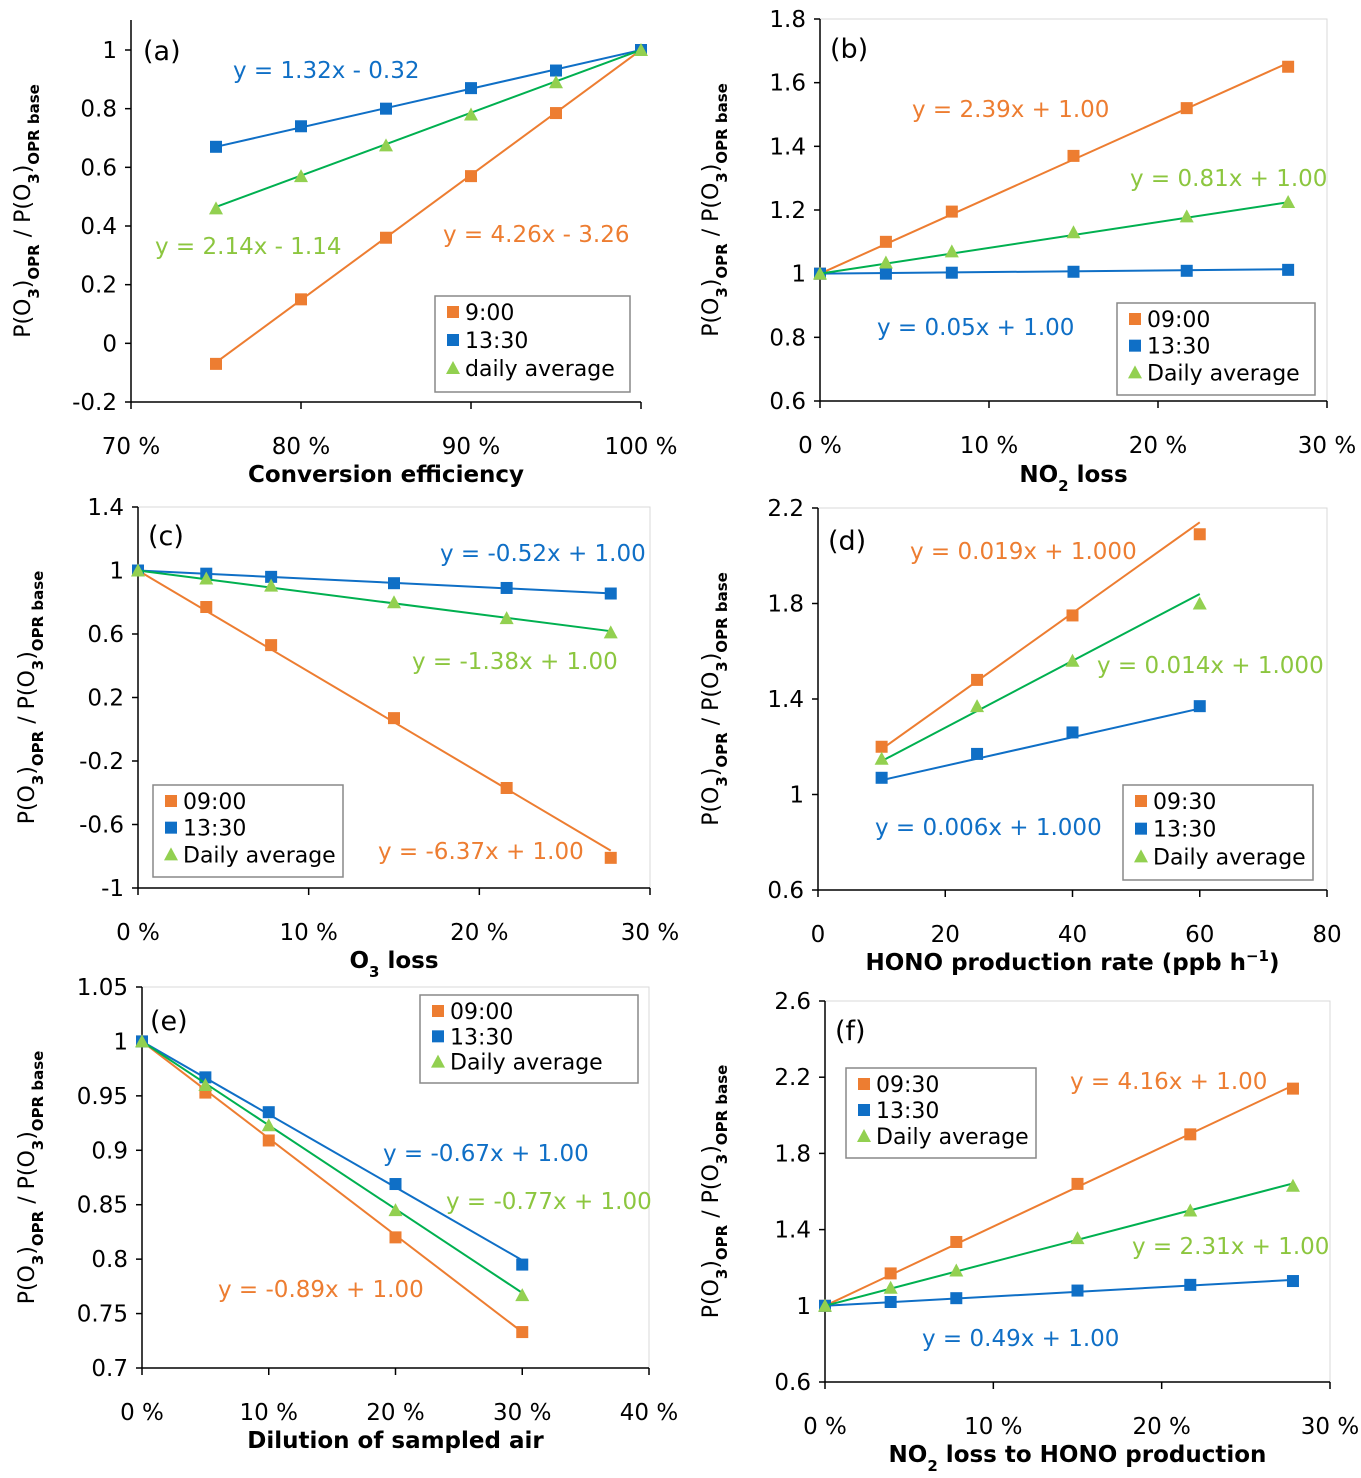  I want to click on x-tick-label: 80 %, so click(301, 447).